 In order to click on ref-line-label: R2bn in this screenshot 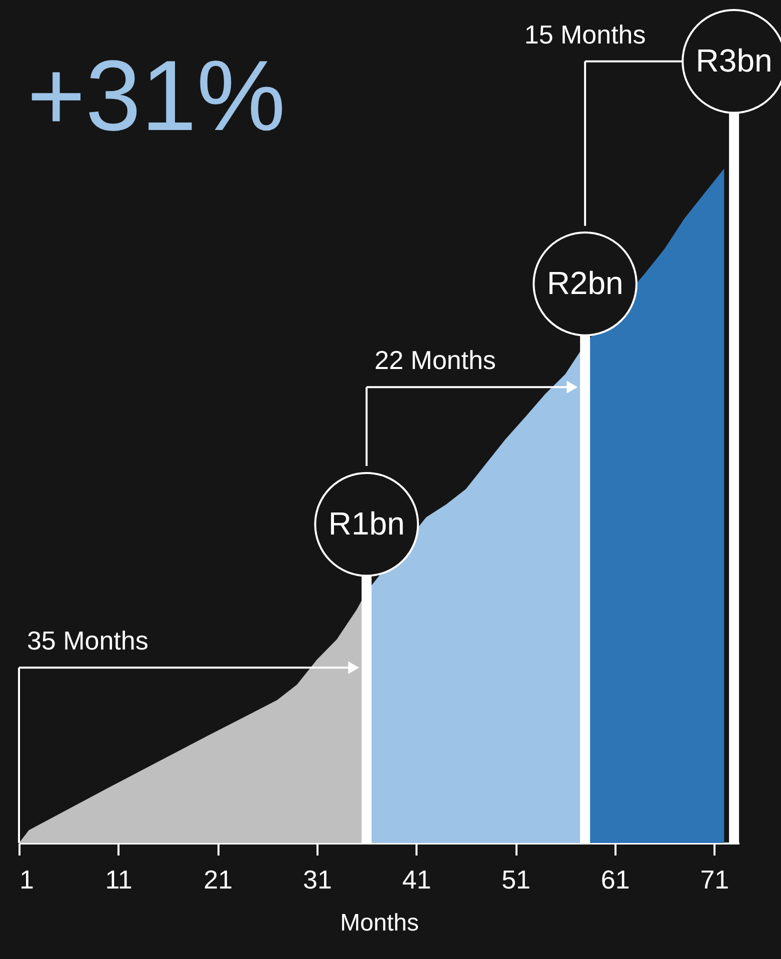, I will do `click(585, 282)`.